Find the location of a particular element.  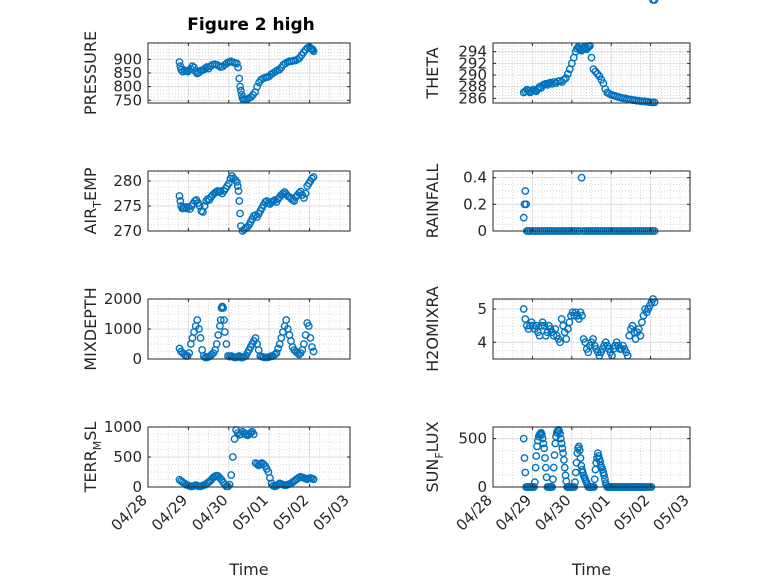

y-tick-label: 900 is located at coordinates (127, 59).